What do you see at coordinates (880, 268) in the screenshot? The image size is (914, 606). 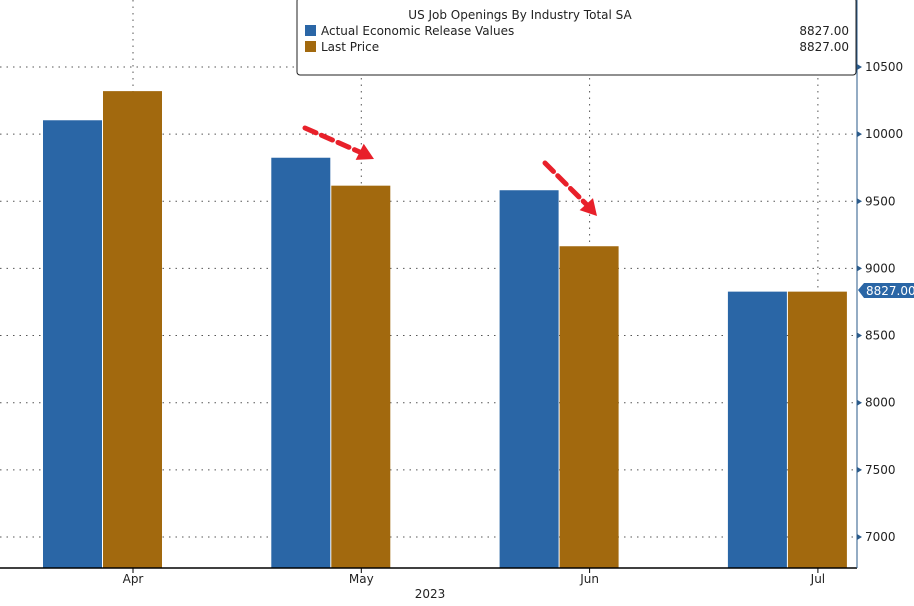 I see `y-tick-label: 9000` at bounding box center [880, 268].